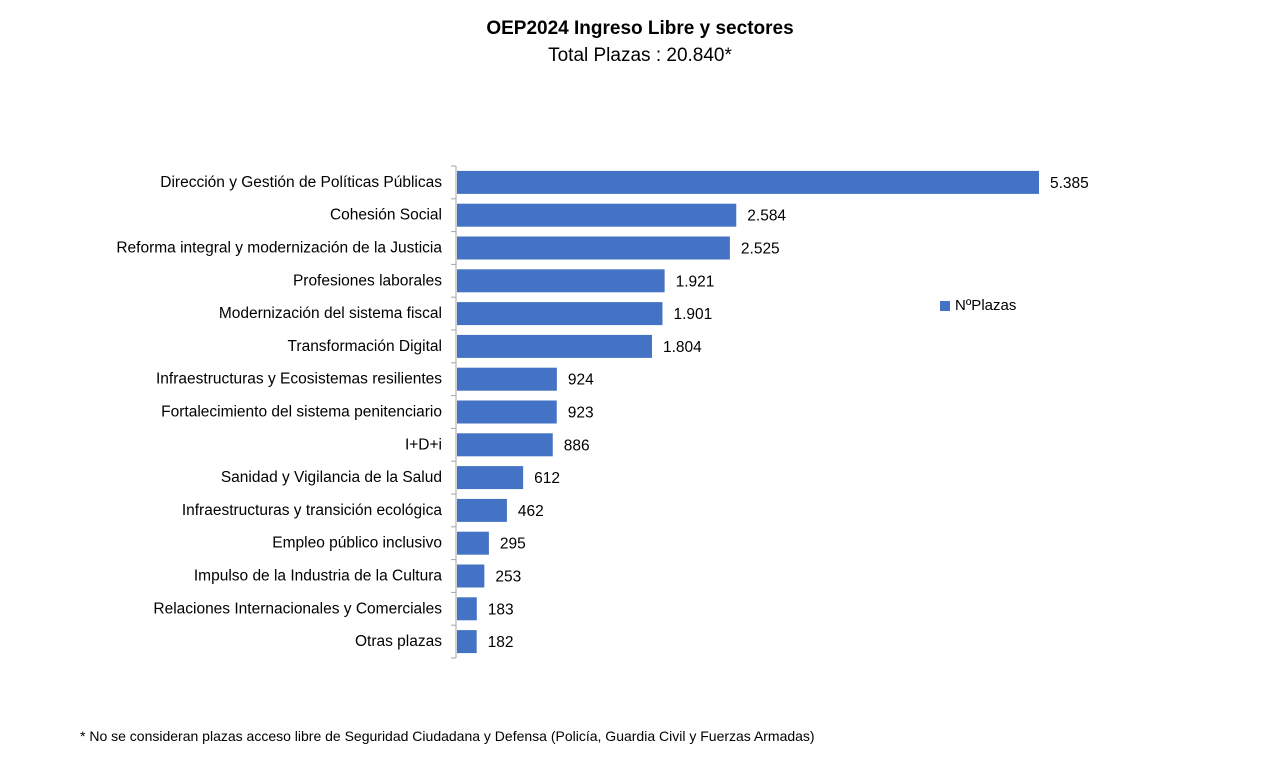 The image size is (1280, 777). Describe the element at coordinates (986, 305) in the screenshot. I see `legend-label: NºPlazas` at that location.